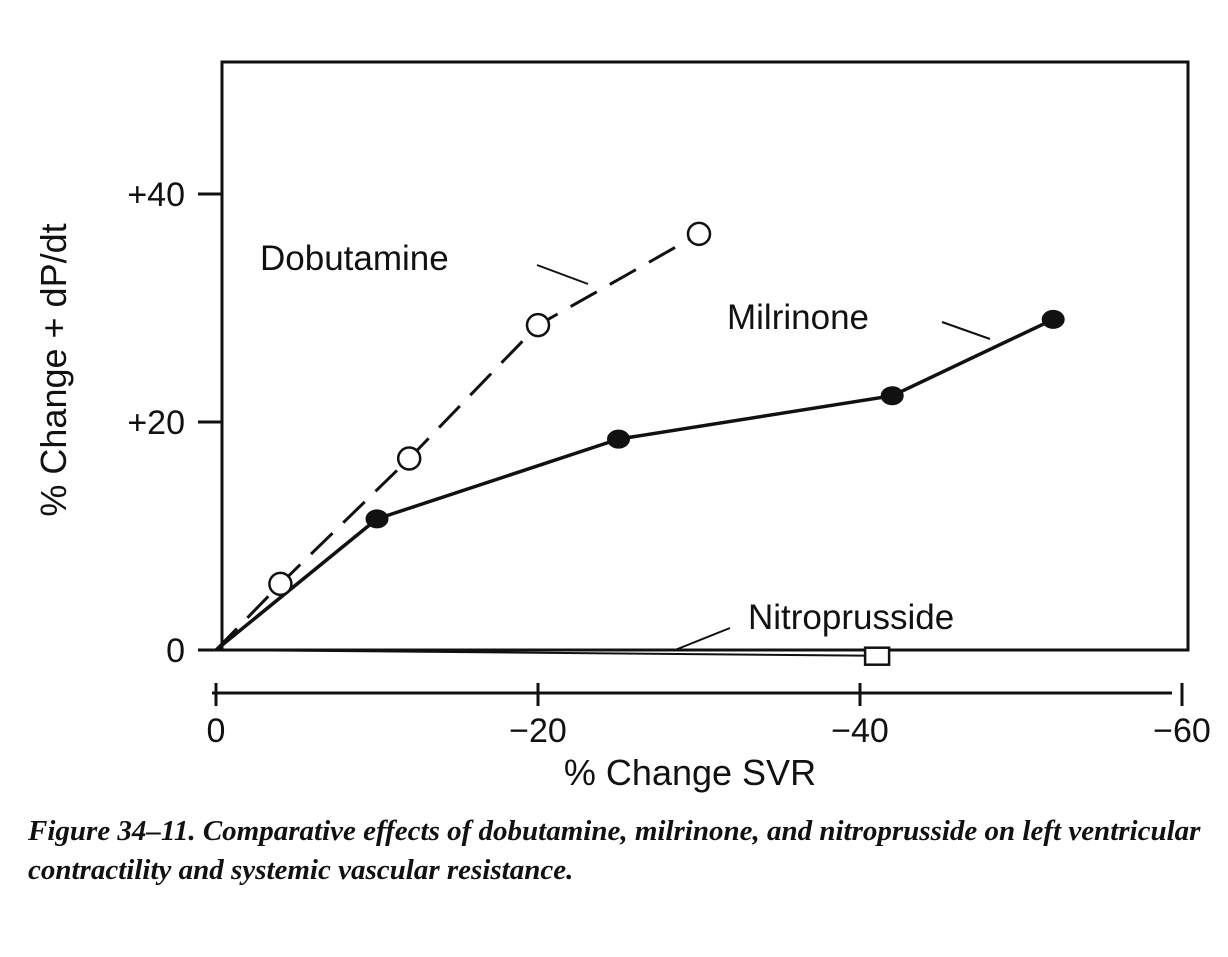 Image resolution: width=1228 pixels, height=957 pixels. What do you see at coordinates (690, 772) in the screenshot?
I see `x-axis-title: % Change SVR` at bounding box center [690, 772].